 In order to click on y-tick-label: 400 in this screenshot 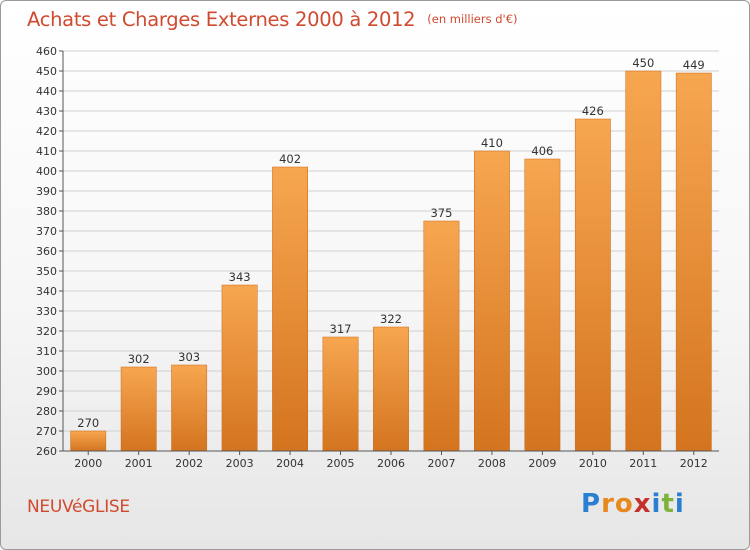, I will do `click(46, 171)`.